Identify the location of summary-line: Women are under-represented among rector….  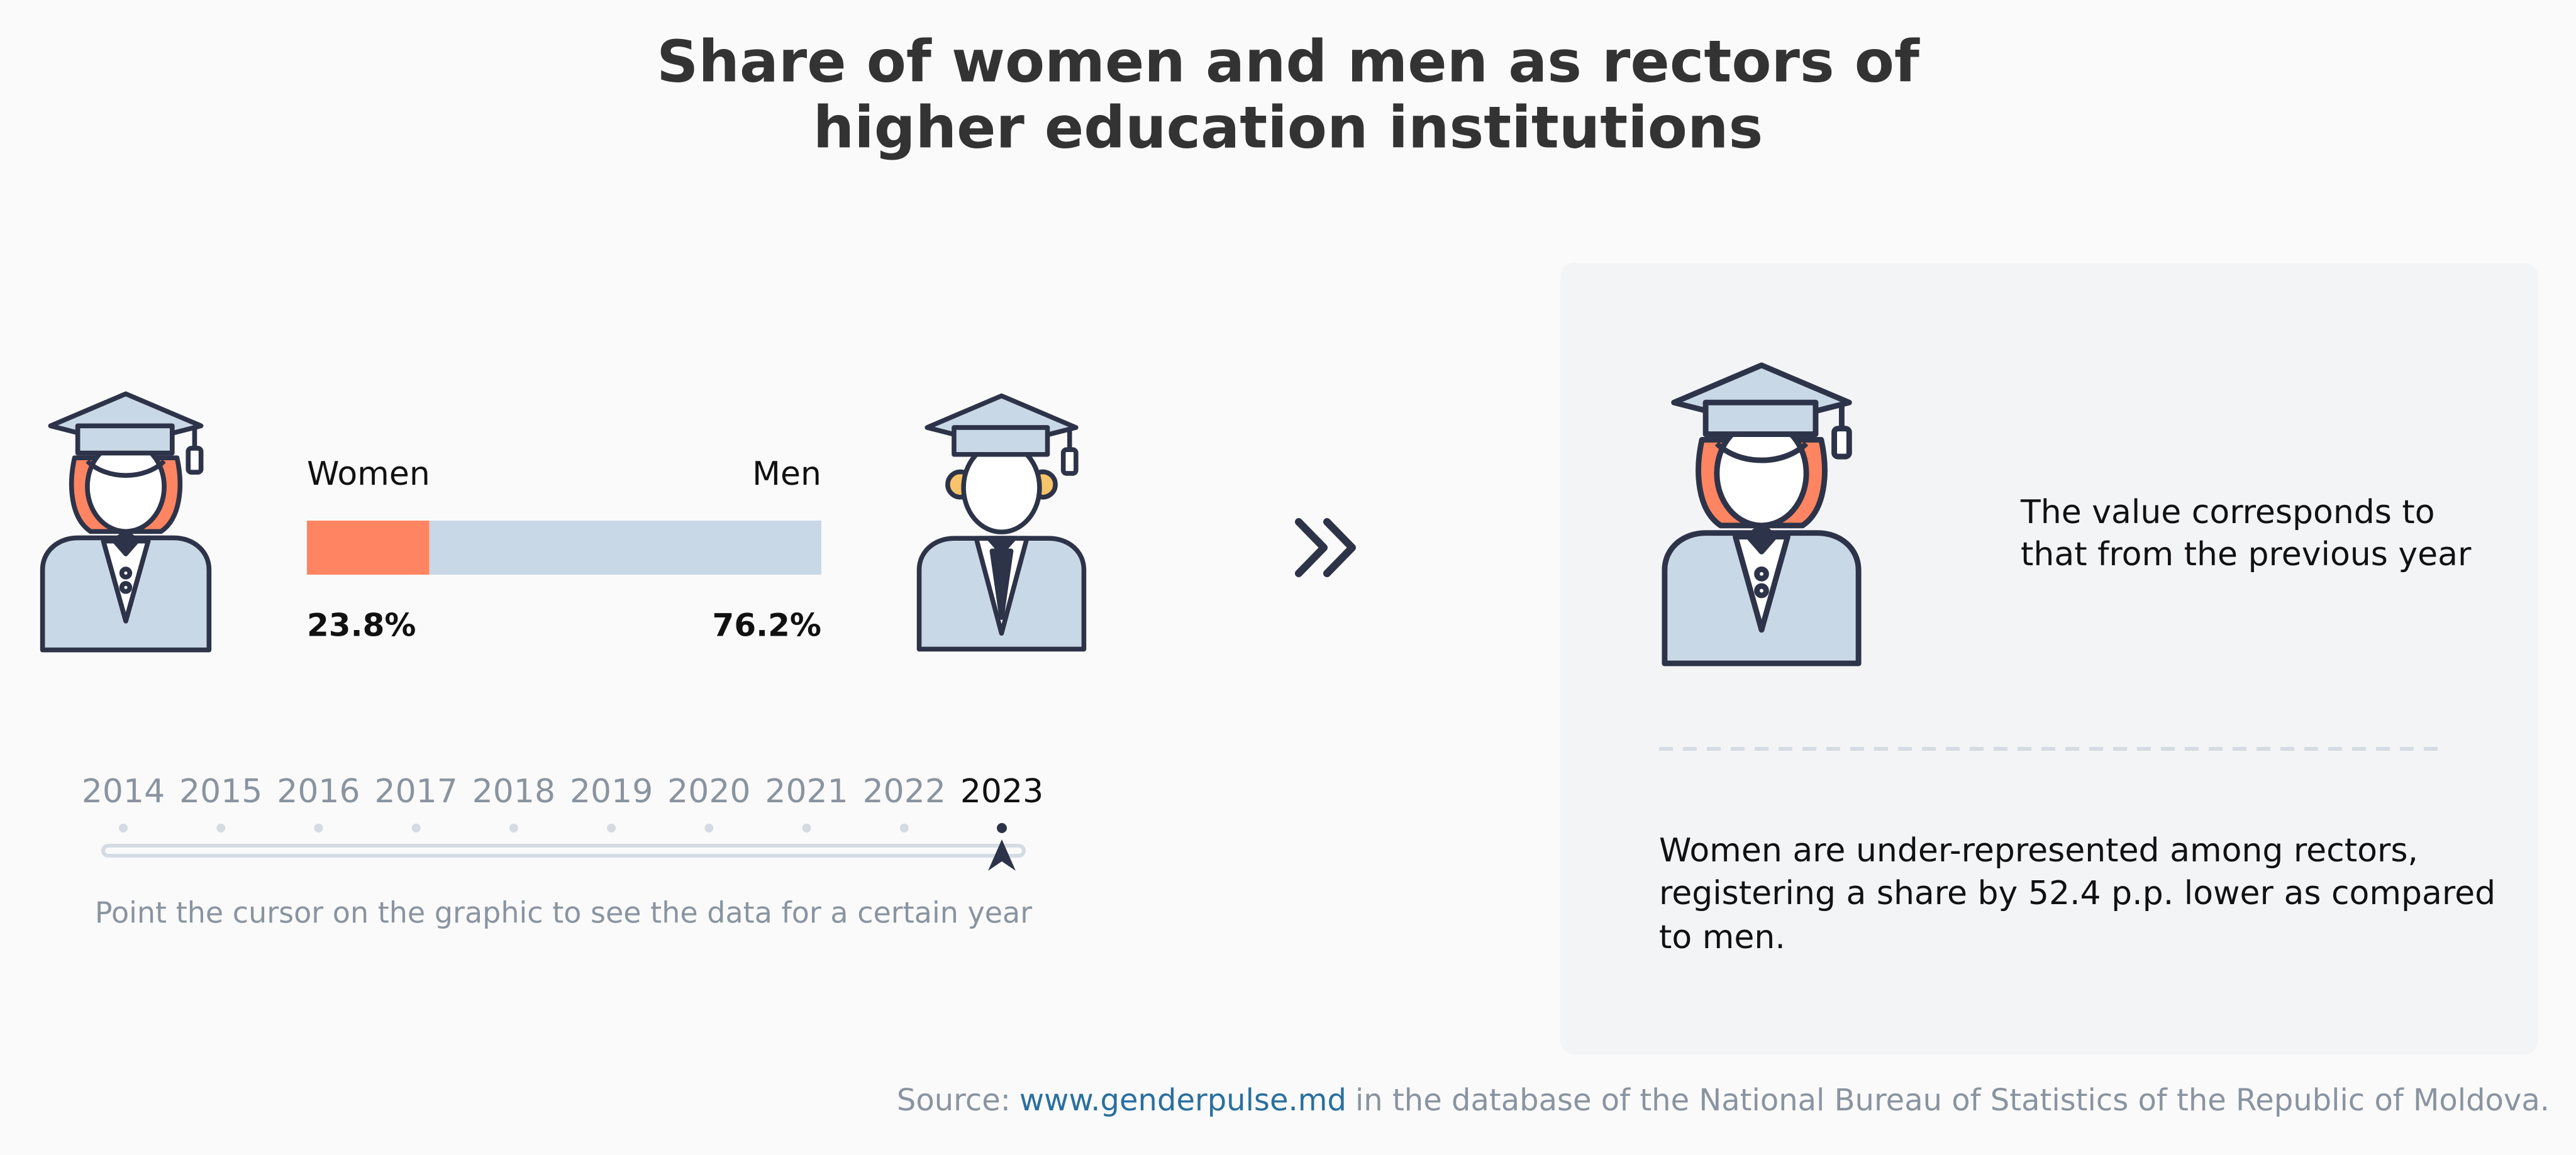
(2038, 851).